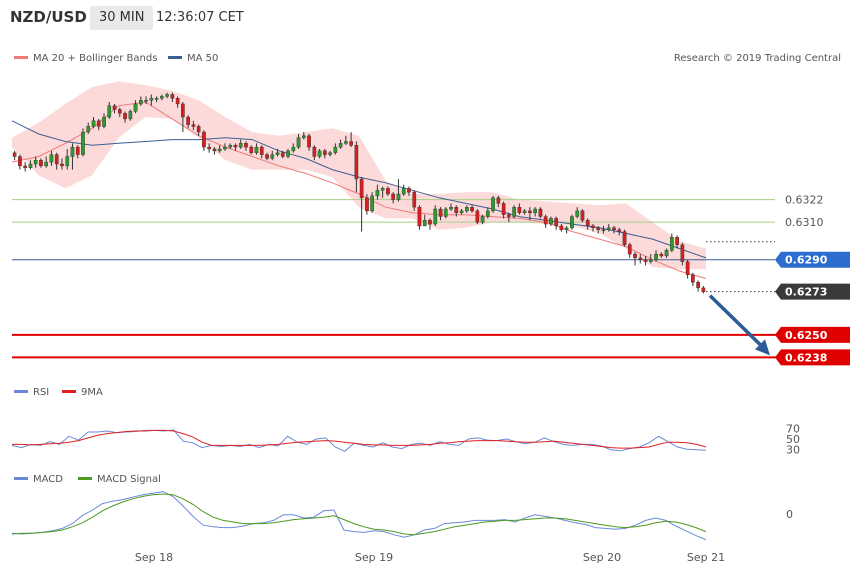 This screenshot has height=576, width=850. Describe the element at coordinates (706, 557) in the screenshot. I see `x-tick-sep-21: Sep 21` at that location.